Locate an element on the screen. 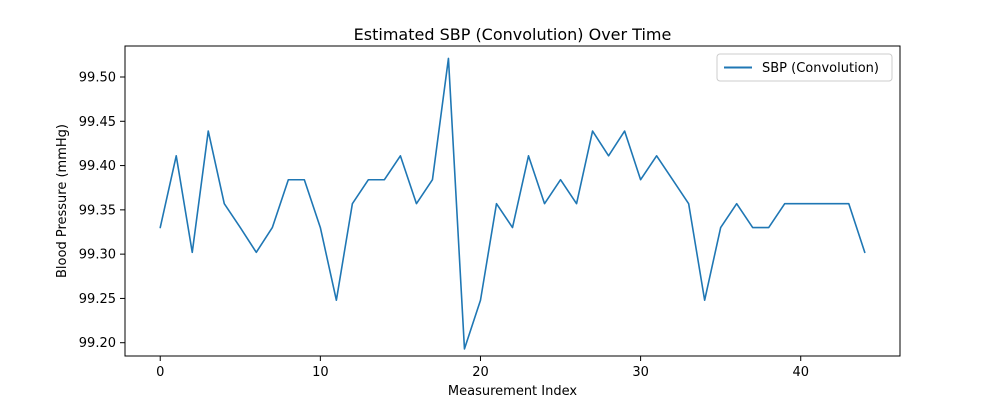  legend: SBP (Convolution) is located at coordinates (804, 67).